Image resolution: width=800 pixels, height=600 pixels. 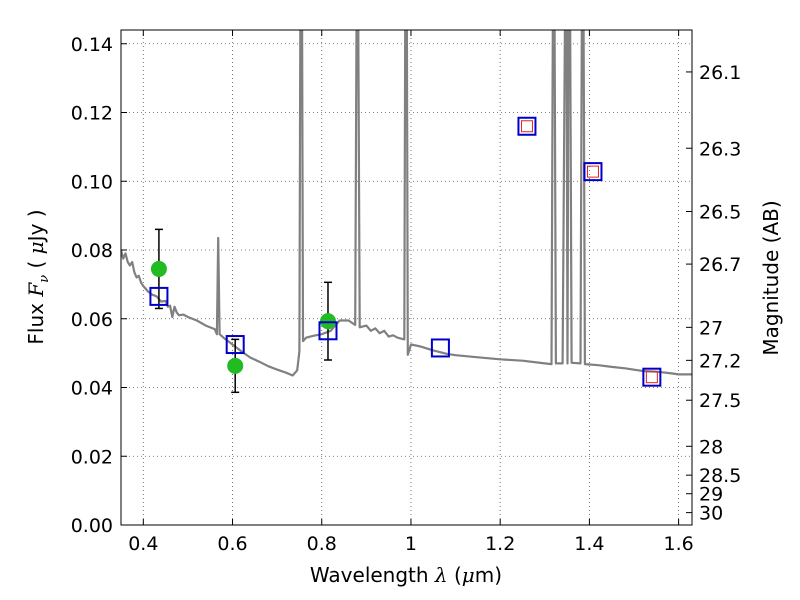 What do you see at coordinates (720, 265) in the screenshot?
I see `right-tick-label: 26.7` at bounding box center [720, 265].